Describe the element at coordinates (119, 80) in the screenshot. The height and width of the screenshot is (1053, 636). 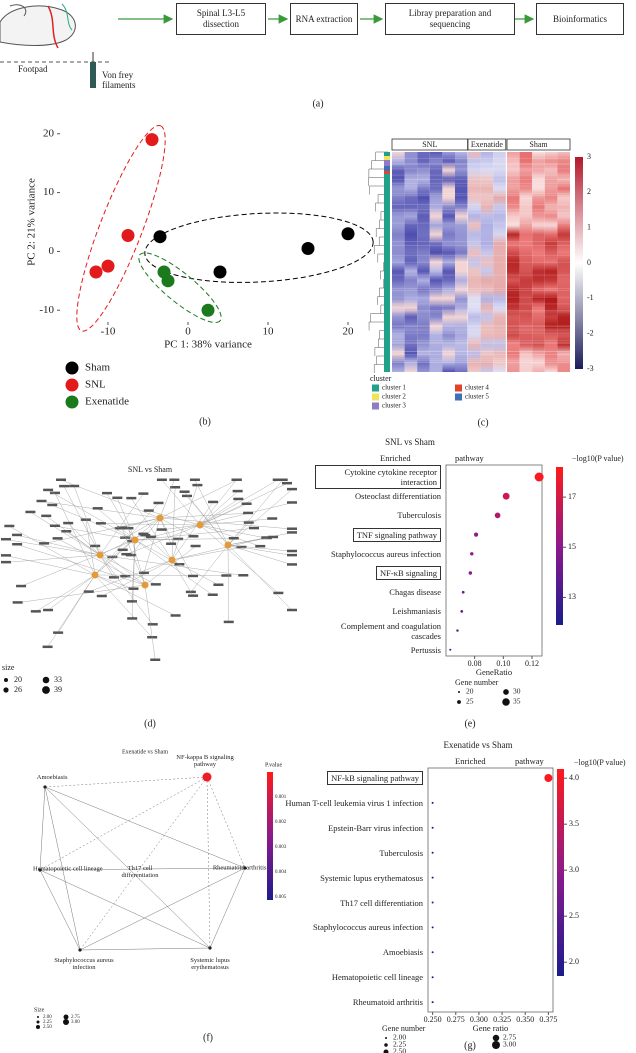
I see `filament-label: Von frey filaments` at that location.